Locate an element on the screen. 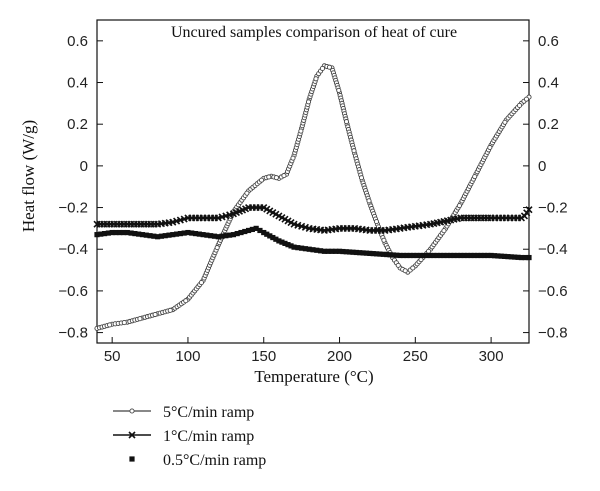 This screenshot has width=600, height=491. y-axis-title: Heat flow (W/g) is located at coordinates (28, 176).